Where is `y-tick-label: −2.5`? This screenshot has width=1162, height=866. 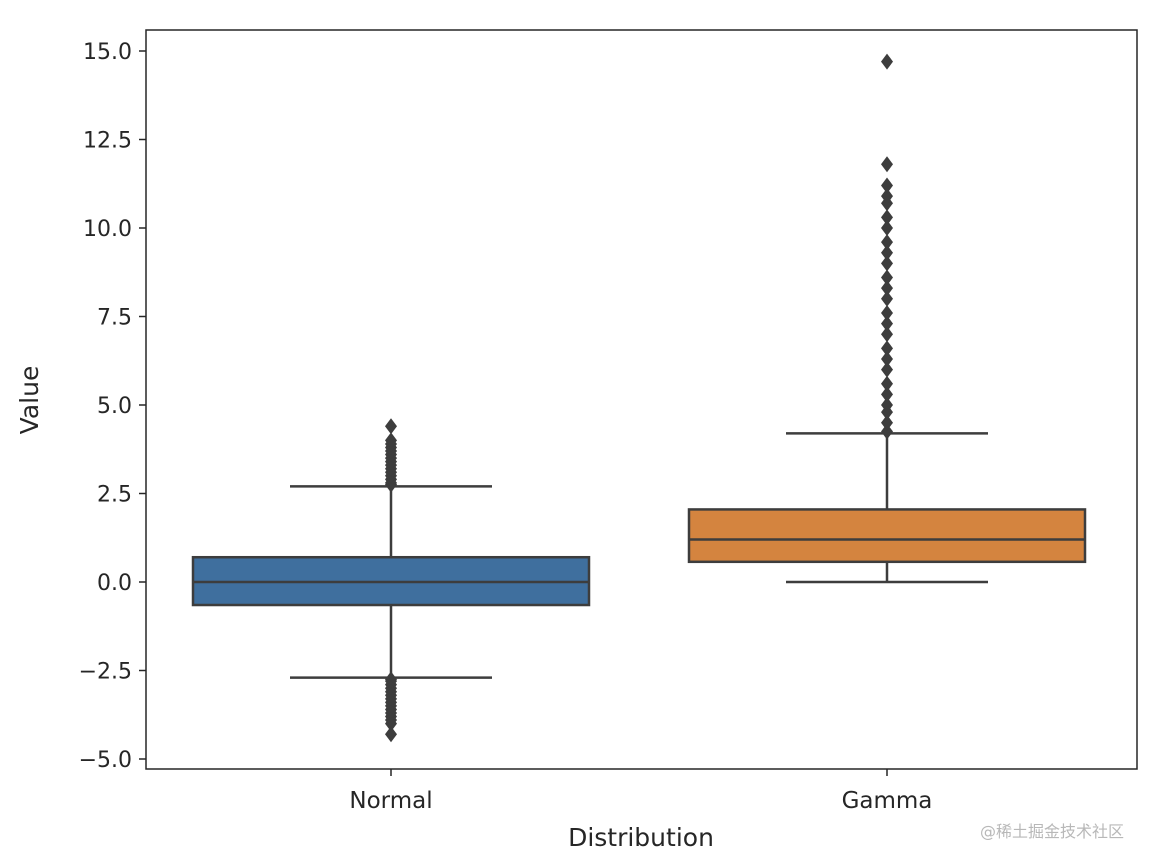
y-tick-label: −2.5 is located at coordinates (105, 672).